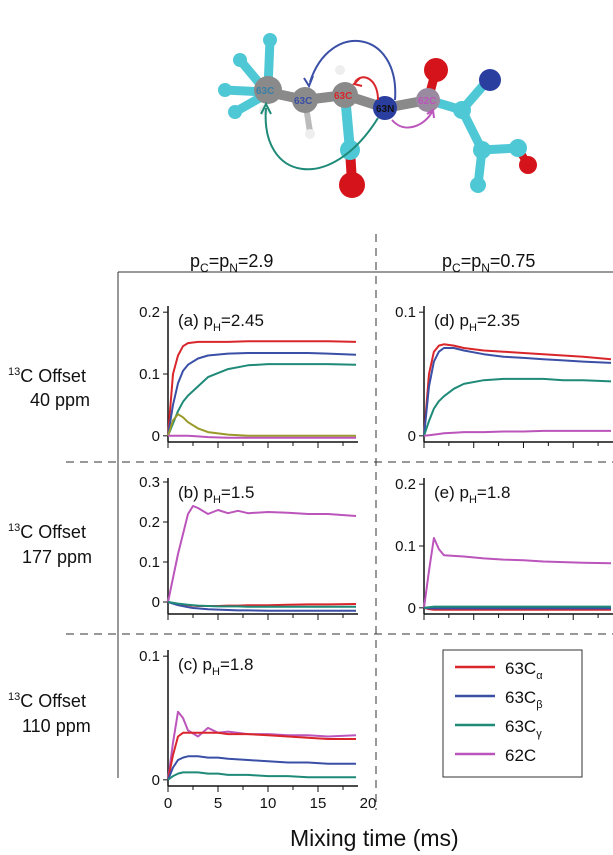  I want to click on y-tick-label-e: 0.2, so click(405, 484).